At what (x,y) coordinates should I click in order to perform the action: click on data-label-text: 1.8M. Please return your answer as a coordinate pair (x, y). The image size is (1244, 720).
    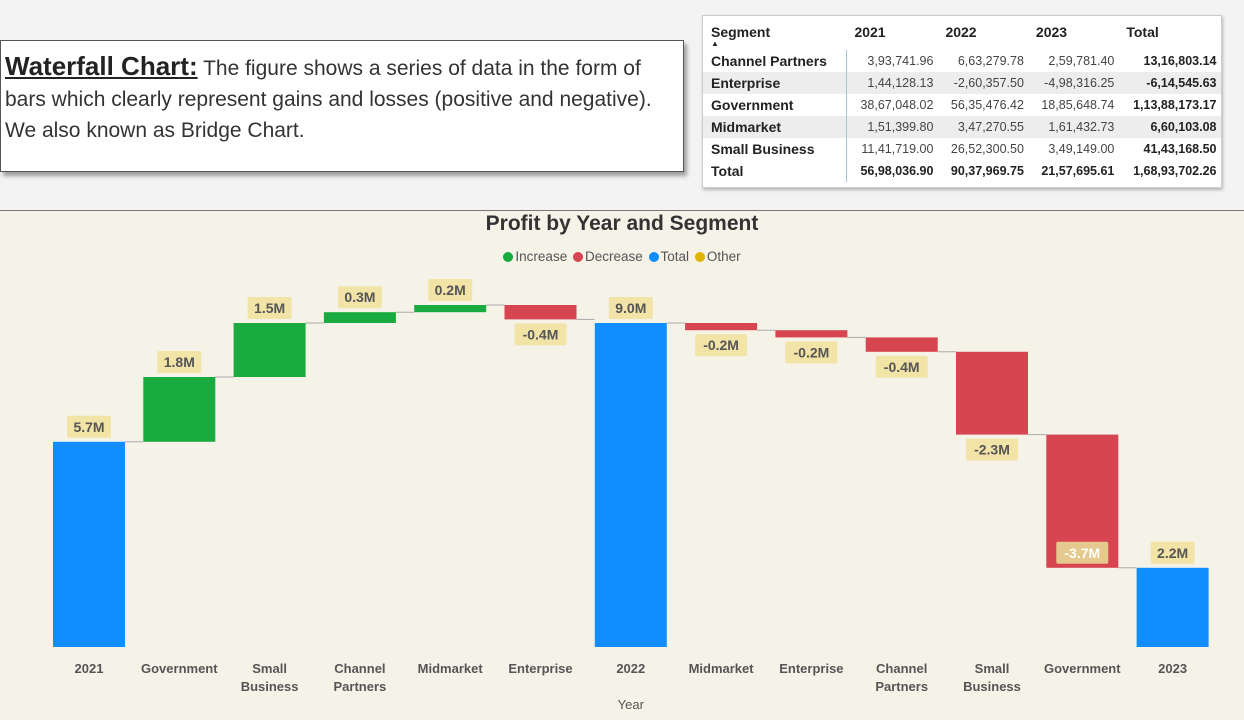
    Looking at the image, I should click on (179, 362).